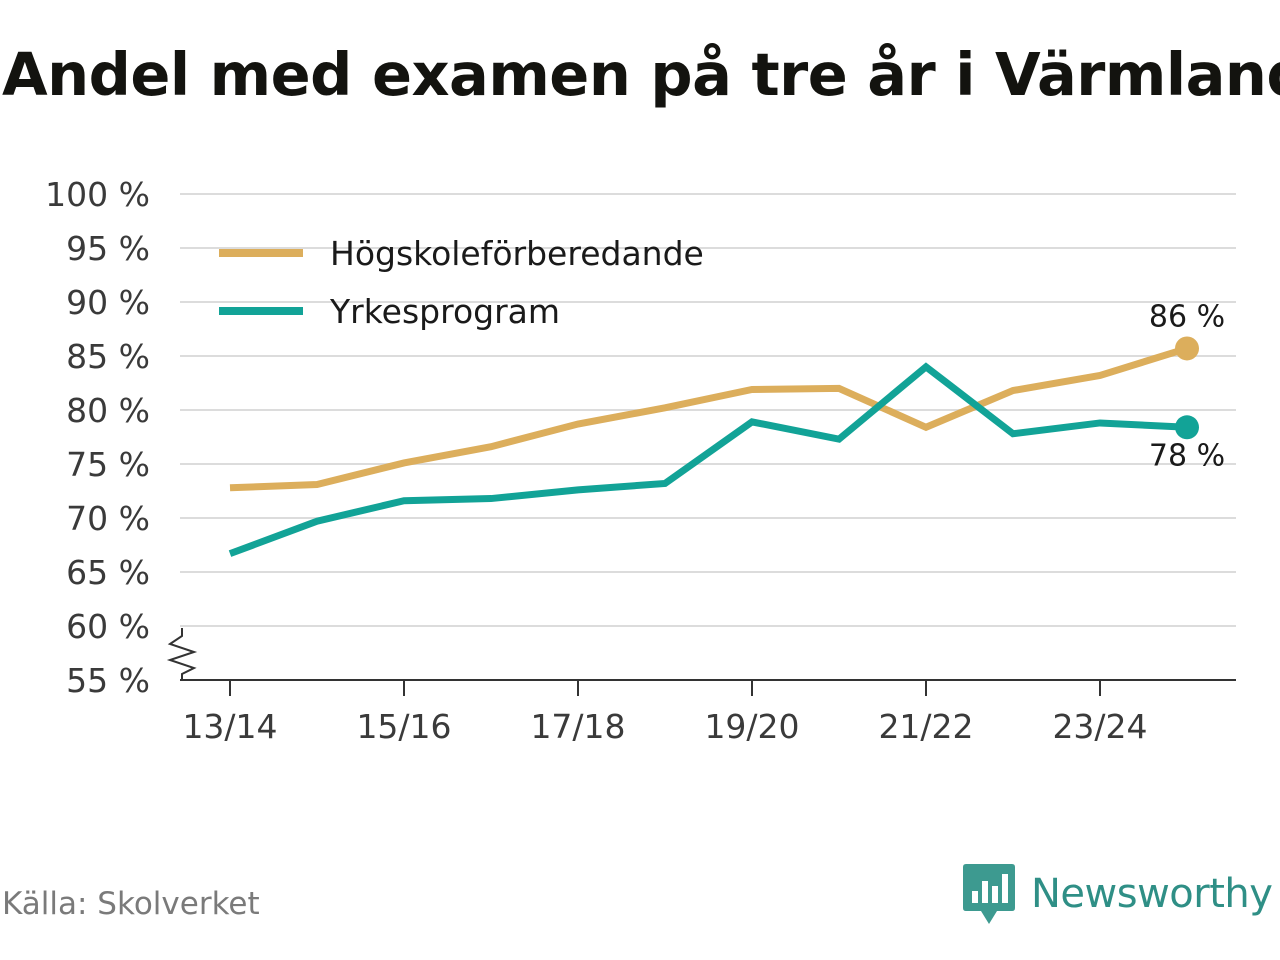 The image size is (1280, 960). What do you see at coordinates (444, 311) in the screenshot?
I see `legend-label: Yrkesprogram` at bounding box center [444, 311].